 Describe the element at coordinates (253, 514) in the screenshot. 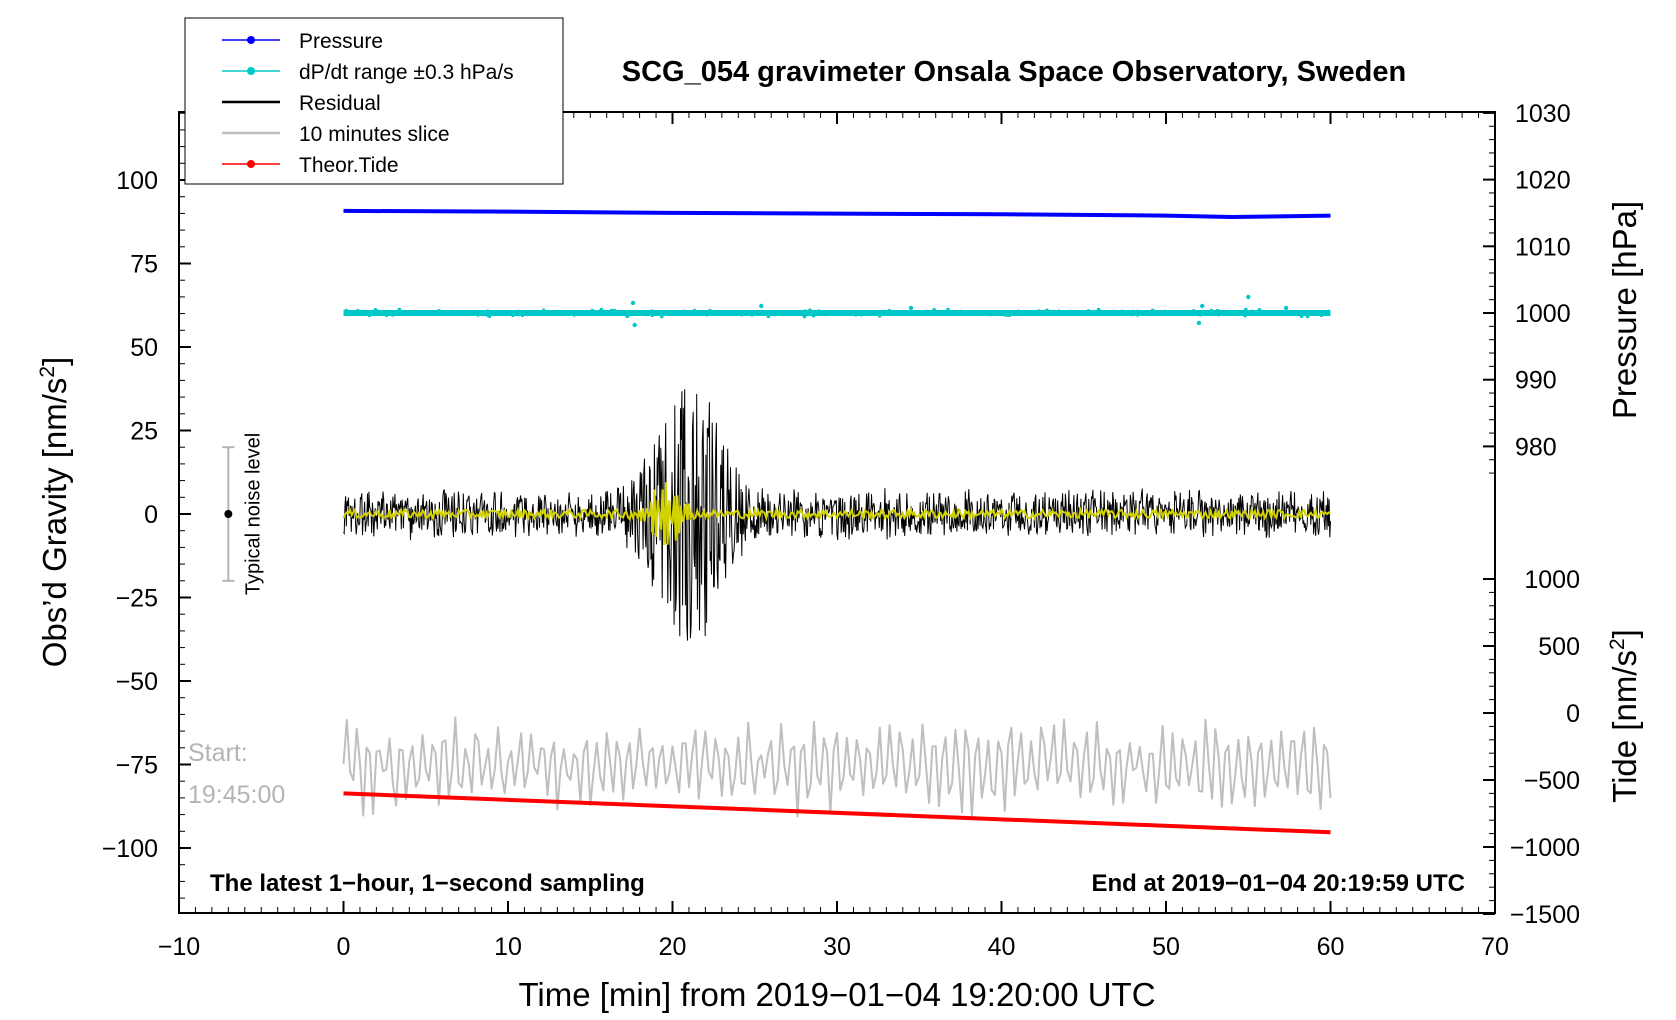

I see `noise-bar-label: Typical noise level` at that location.